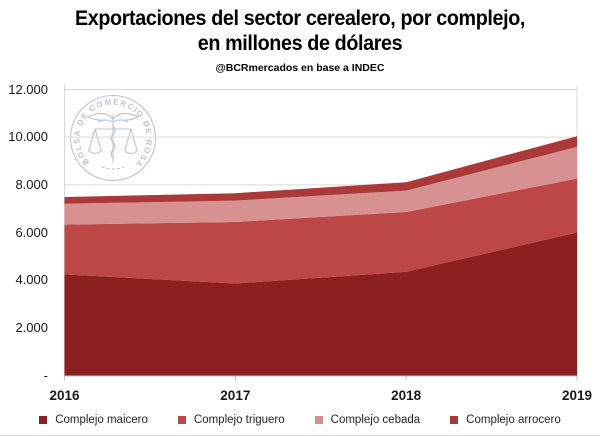  I want to click on legend-item: Complejo maicero, so click(93, 420).